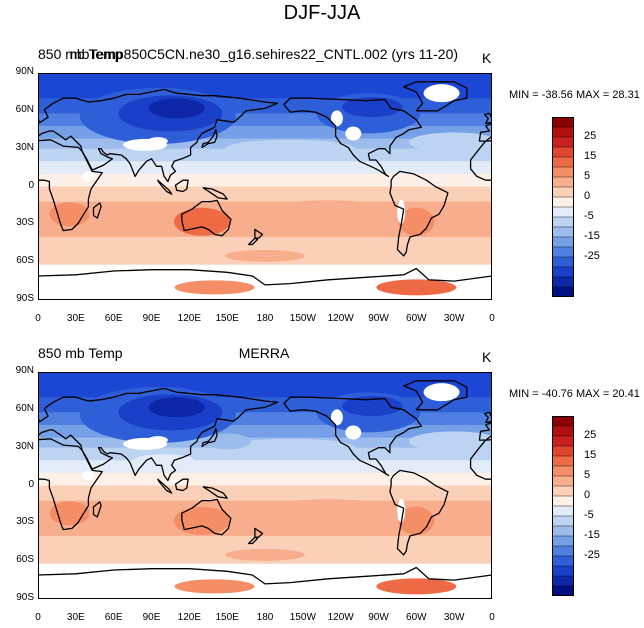 The image size is (644, 628). Describe the element at coordinates (574, 394) in the screenshot. I see `panel-2-minmax: MIN = -40.76 MAX = 20.41` at that location.